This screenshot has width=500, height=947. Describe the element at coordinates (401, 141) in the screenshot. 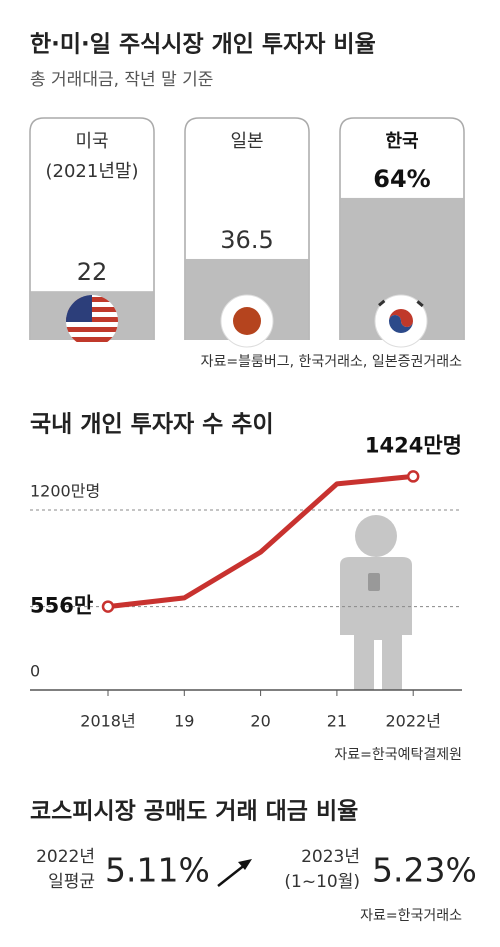

I see `category-label: 한국` at that location.